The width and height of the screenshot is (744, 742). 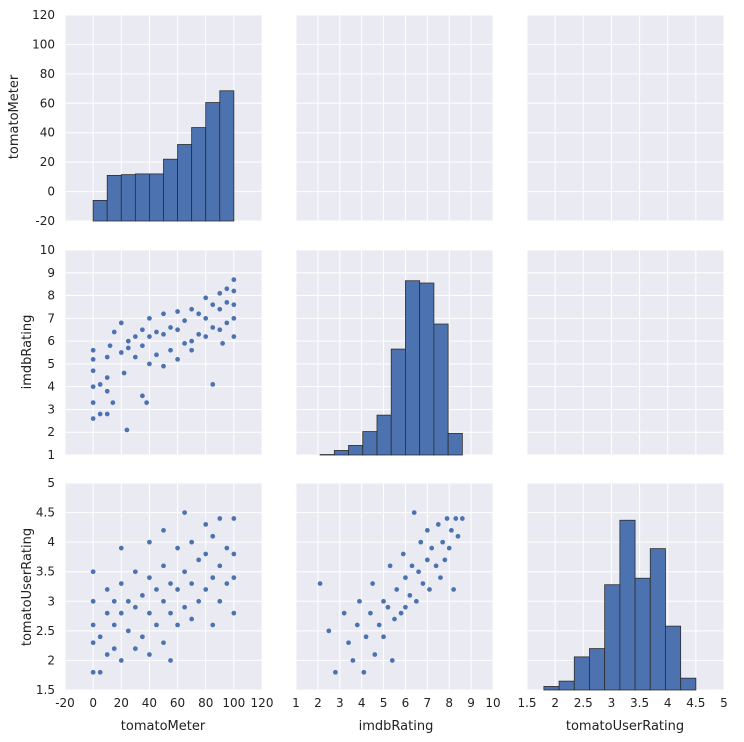 I want to click on x-tick-label: 2, so click(x=318, y=703).